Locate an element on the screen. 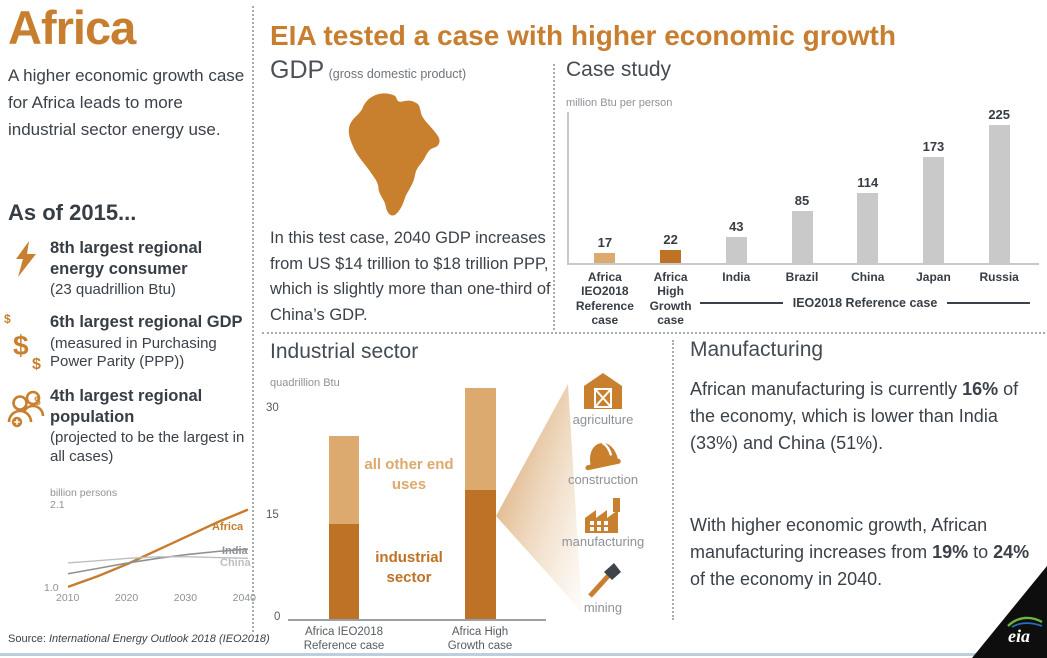 The width and height of the screenshot is (1047, 658). gdp-subtitle: (gross domestic product) is located at coordinates (397, 74).